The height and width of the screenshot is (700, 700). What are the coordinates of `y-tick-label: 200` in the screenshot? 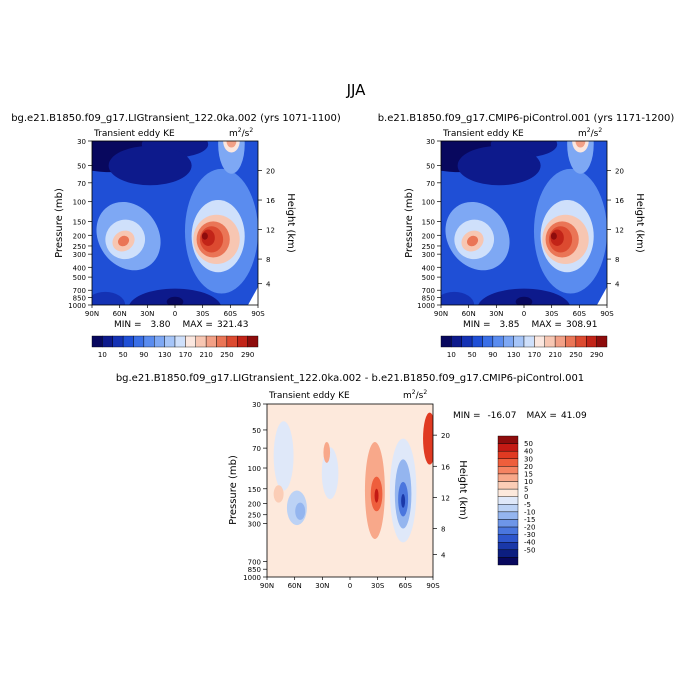 It's located at (254, 504).